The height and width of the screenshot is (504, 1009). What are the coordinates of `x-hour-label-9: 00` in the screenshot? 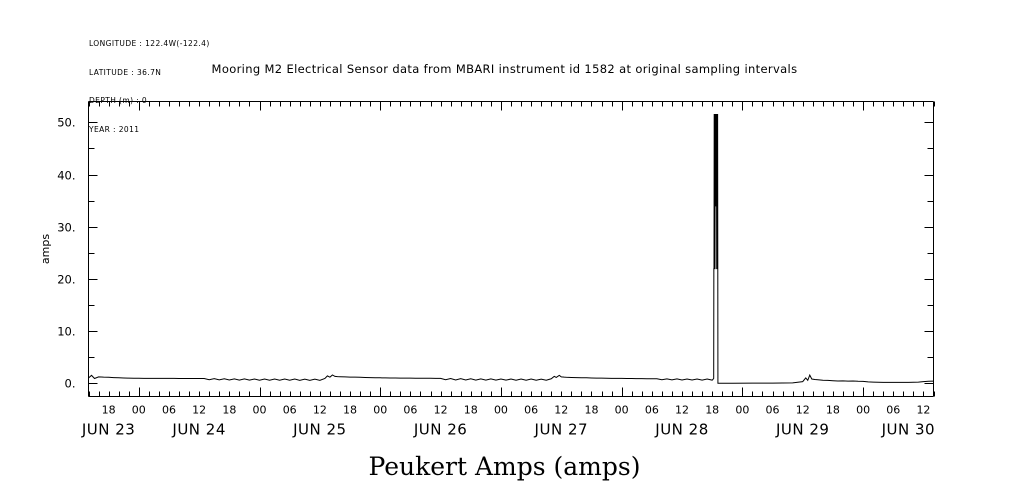 It's located at (380, 410).